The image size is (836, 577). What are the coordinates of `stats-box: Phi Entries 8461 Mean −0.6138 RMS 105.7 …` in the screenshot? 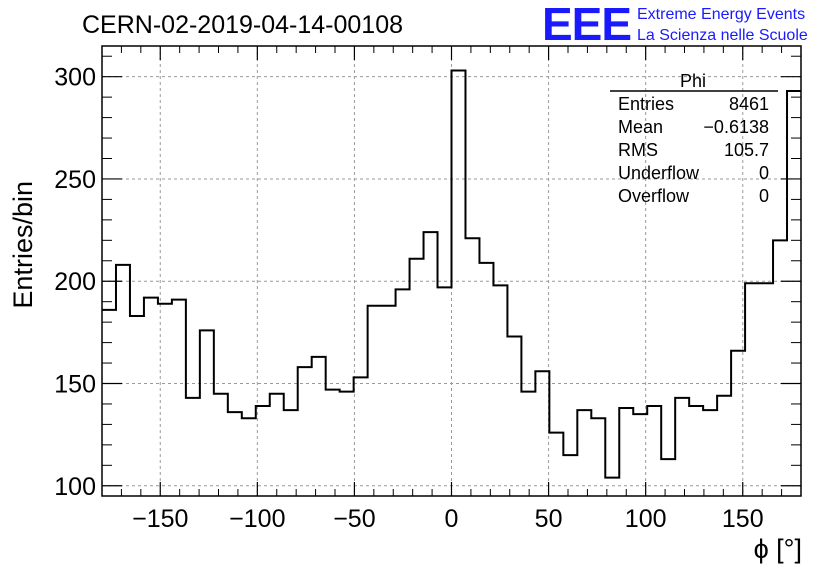 It's located at (694, 138).